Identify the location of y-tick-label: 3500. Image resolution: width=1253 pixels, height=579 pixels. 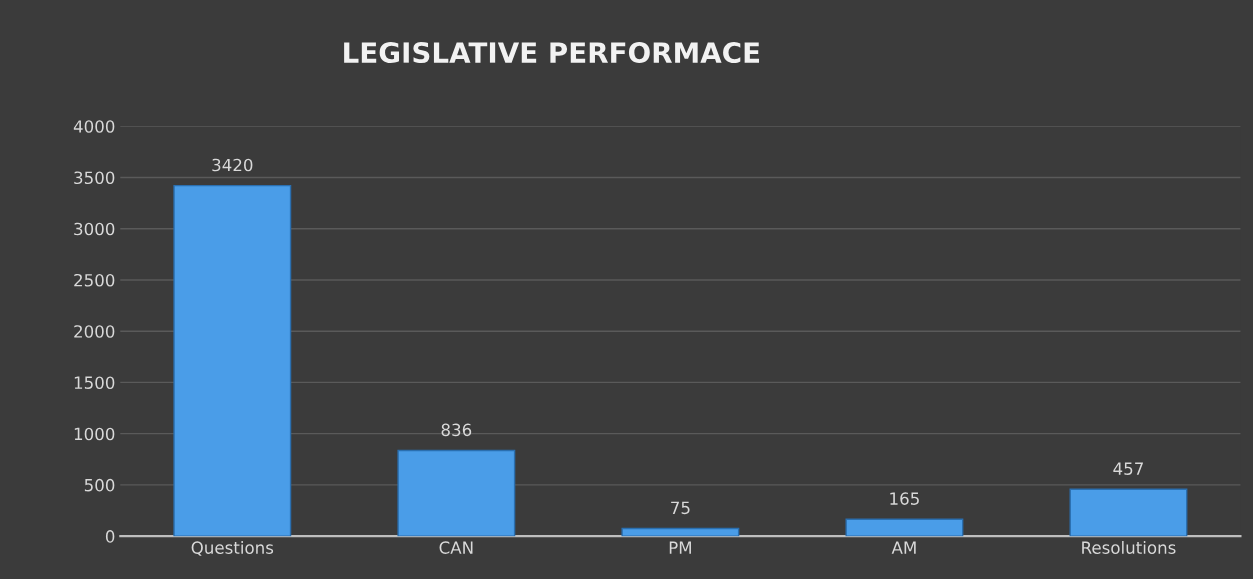
(94, 178).